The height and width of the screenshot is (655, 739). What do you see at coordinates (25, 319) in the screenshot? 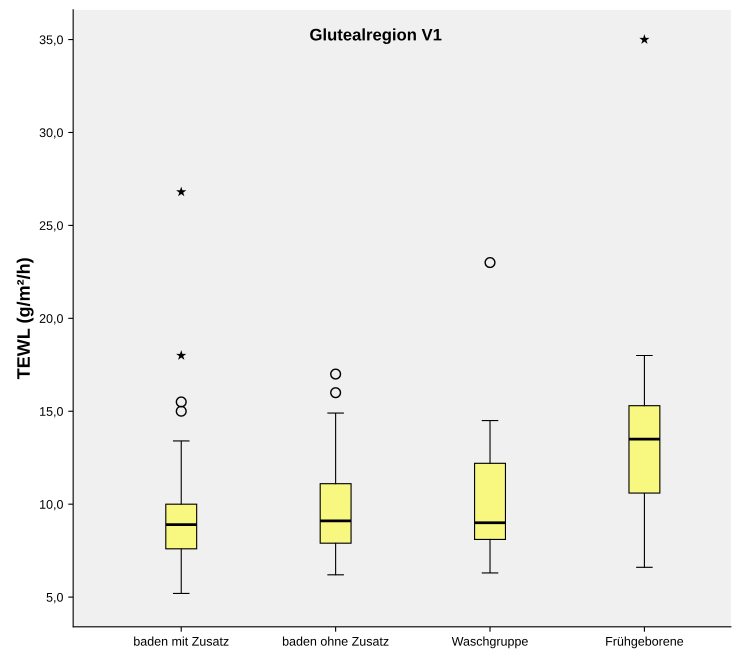
I see `y-axis-title: TEWL (g/m²/h)` at bounding box center [25, 319].